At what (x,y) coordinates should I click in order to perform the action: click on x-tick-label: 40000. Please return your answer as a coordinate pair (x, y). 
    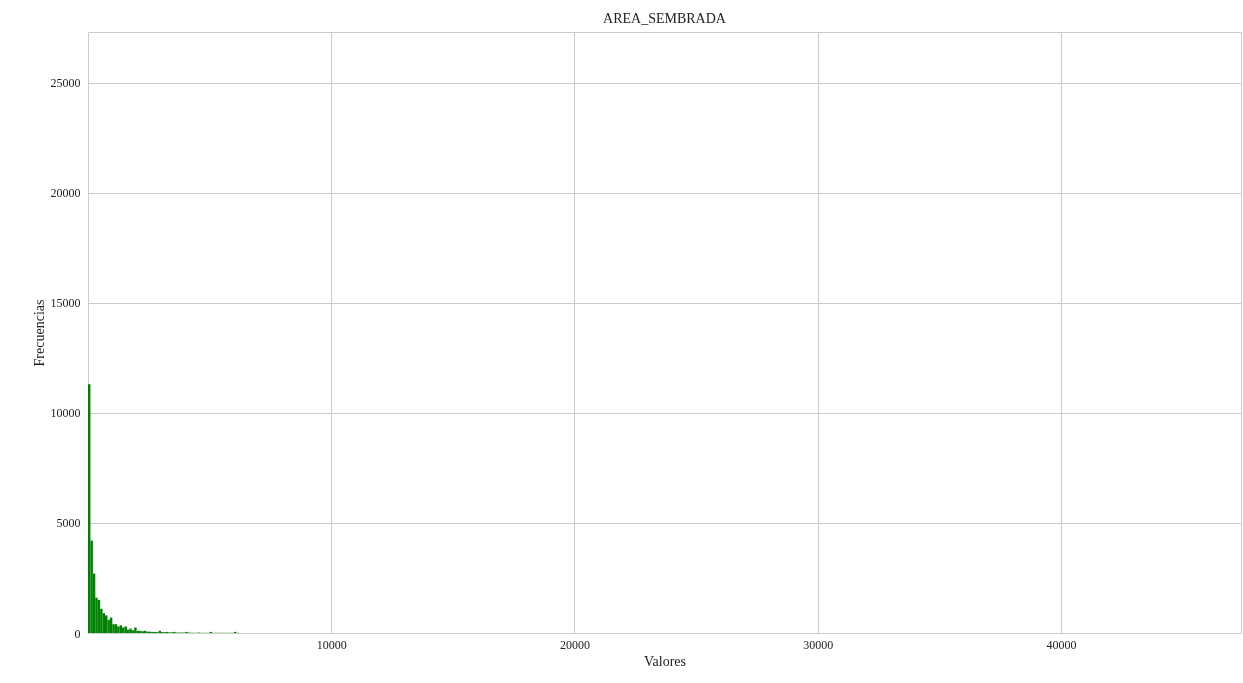
    Looking at the image, I should click on (1061, 644).